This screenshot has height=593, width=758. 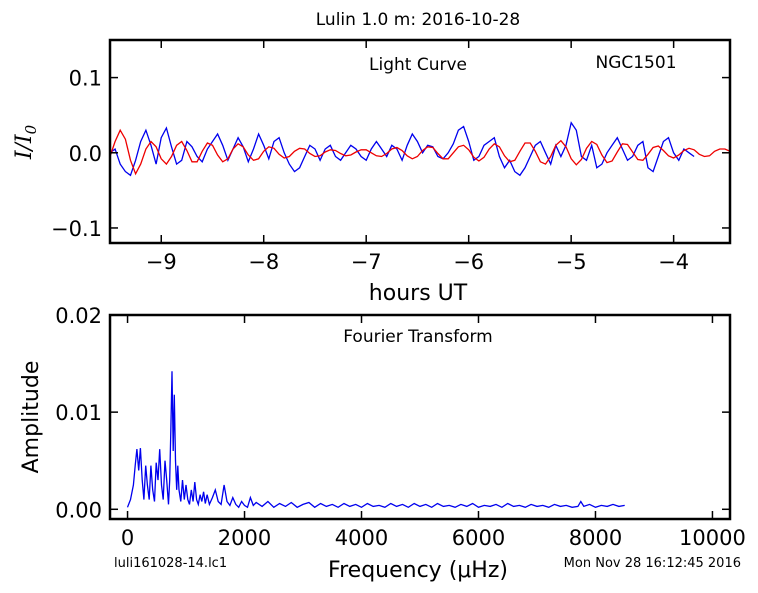 What do you see at coordinates (418, 65) in the screenshot?
I see `light-curve-annotation: Light Curve` at bounding box center [418, 65].